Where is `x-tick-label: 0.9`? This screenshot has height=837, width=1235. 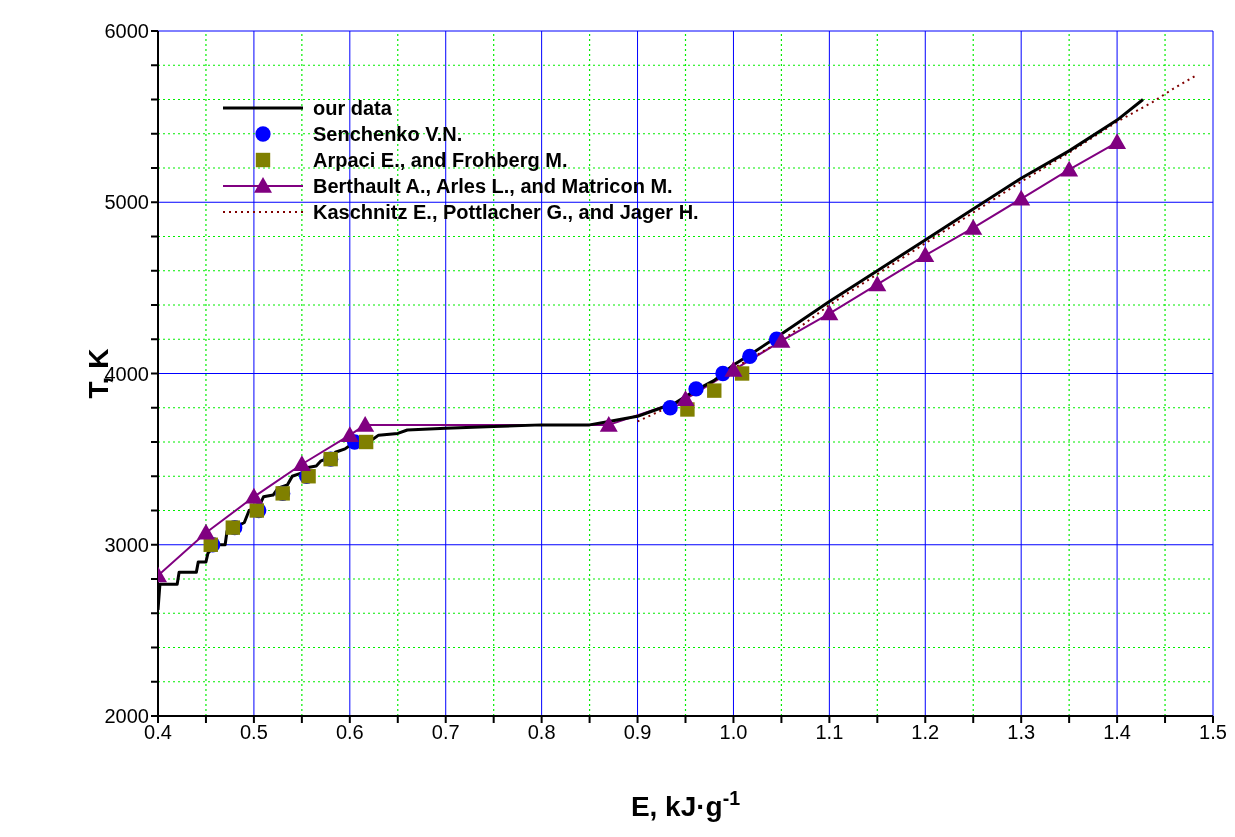
x-tick-label: 0.9 is located at coordinates (637, 732).